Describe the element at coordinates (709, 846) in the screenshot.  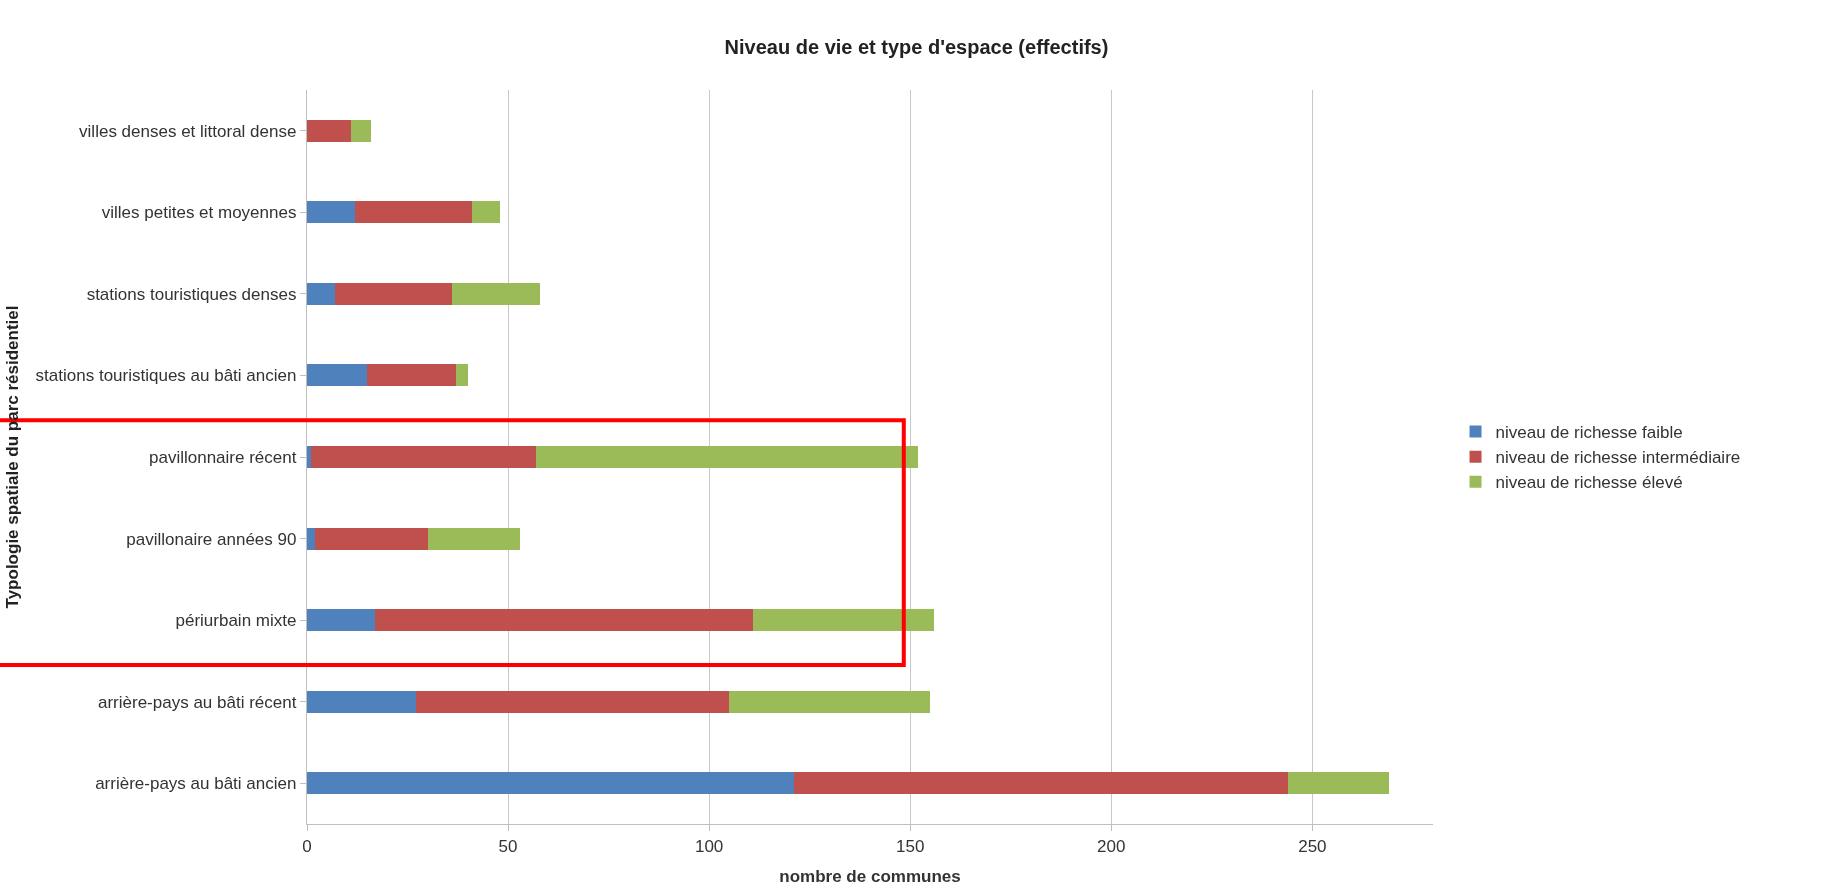
I see `x-tick-label: 100` at that location.